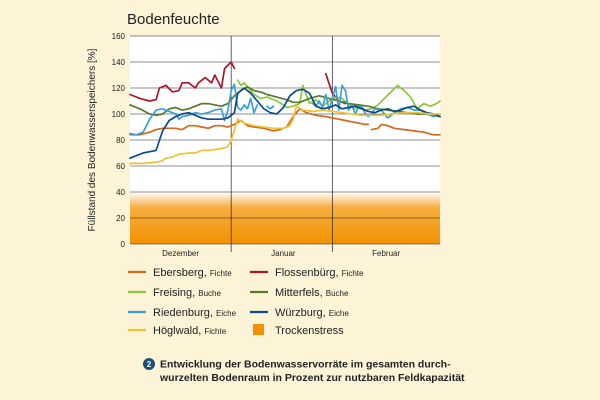 Image resolution: width=600 pixels, height=400 pixels. I want to click on legend-label-flossenb-rg: Flossenbürg, Fichte, so click(319, 273).